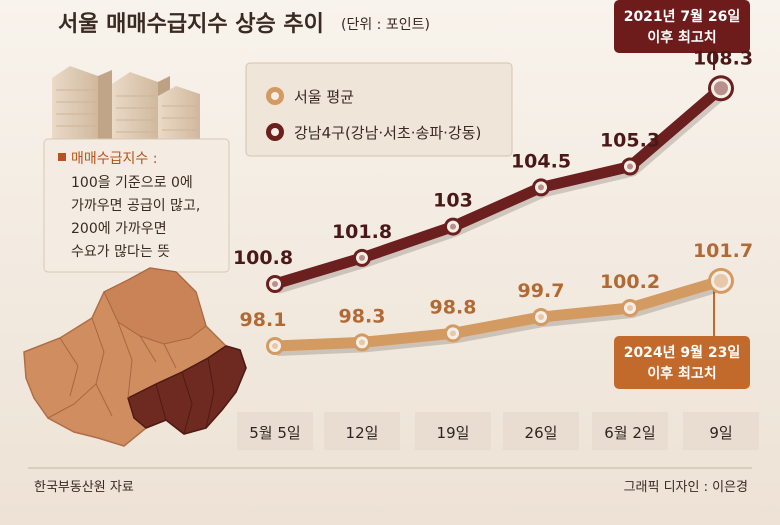 The width and height of the screenshot is (780, 525). I want to click on x-tick-label: 9일, so click(720, 433).